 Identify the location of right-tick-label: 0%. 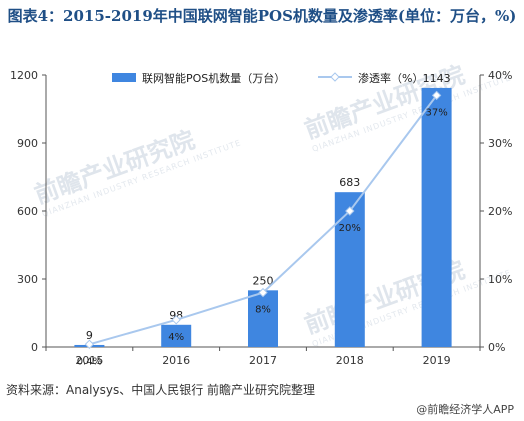
(496, 347).